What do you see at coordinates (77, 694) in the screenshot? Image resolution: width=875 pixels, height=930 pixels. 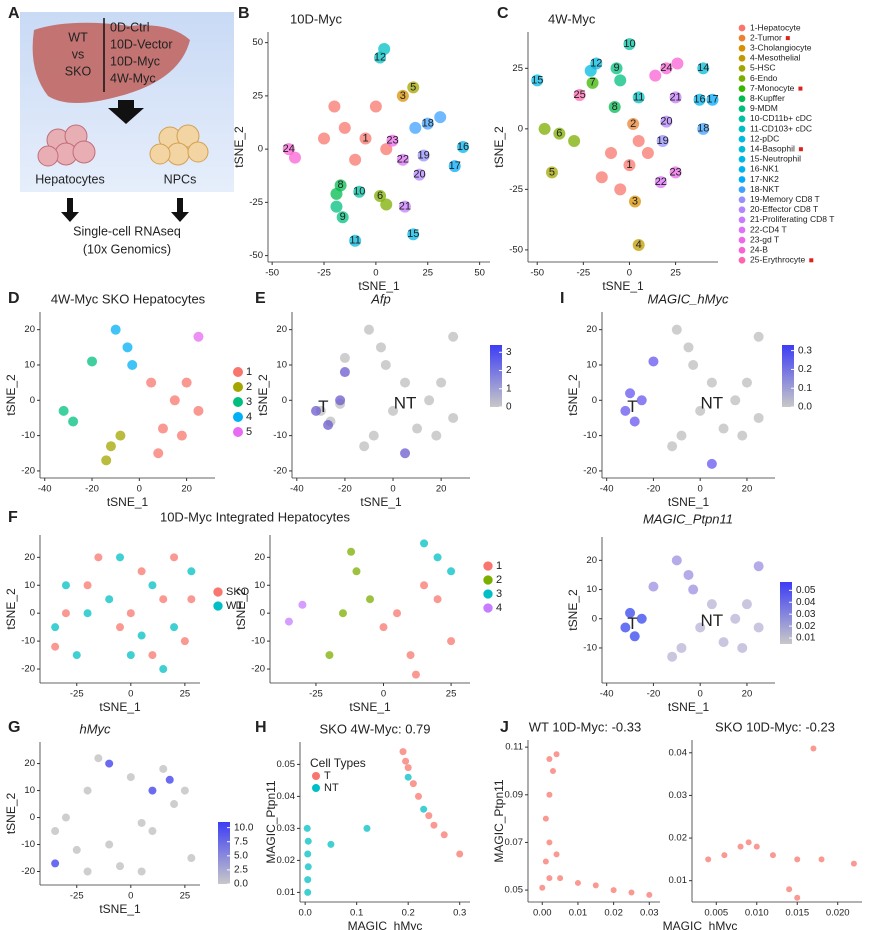 I see `x-tick-label: -25` at bounding box center [77, 694].